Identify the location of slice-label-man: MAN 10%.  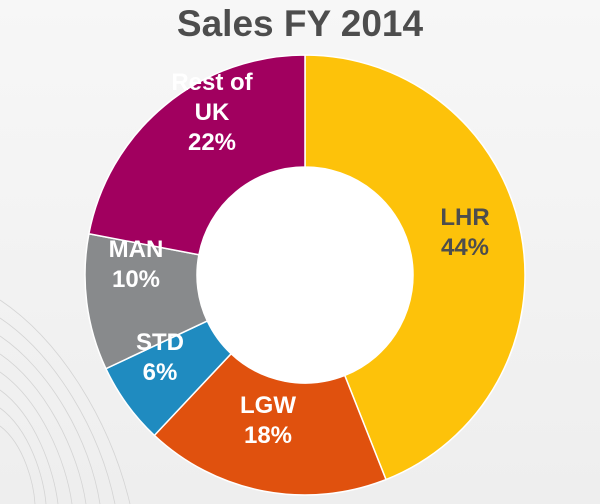
(136, 264).